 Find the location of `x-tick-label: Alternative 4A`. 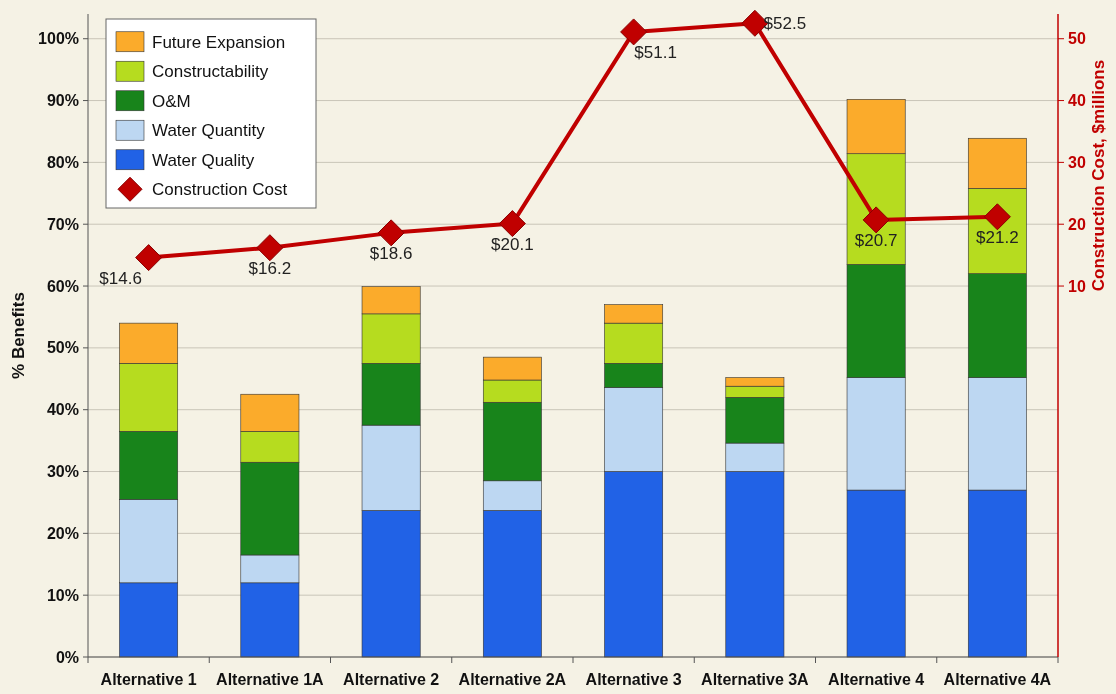

x-tick-label: Alternative 4A is located at coordinates (997, 679).